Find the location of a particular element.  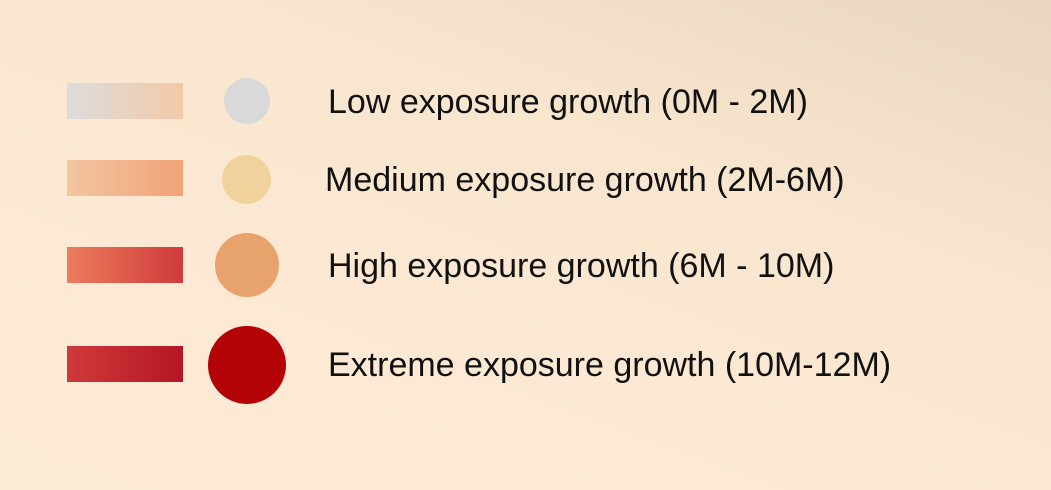

extreme-gradient-swatch is located at coordinates (125, 364).